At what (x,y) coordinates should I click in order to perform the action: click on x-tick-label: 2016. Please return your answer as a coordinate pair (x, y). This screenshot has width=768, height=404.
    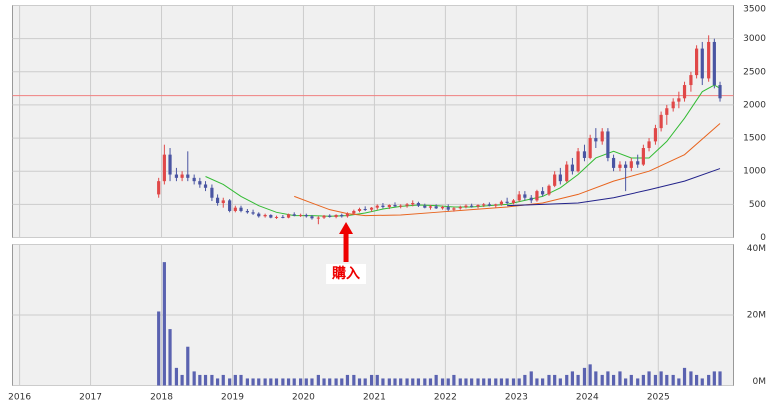
    Looking at the image, I should click on (19, 398).